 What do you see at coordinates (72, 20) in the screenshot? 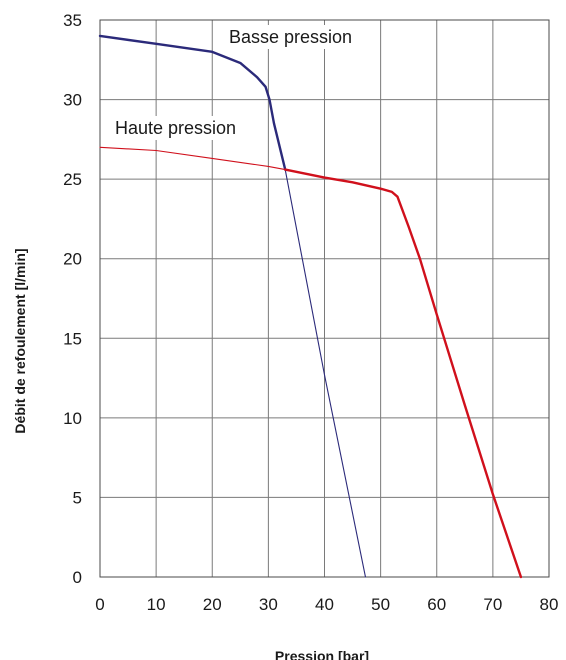
I see `y-tick-label-35: 35` at bounding box center [72, 20].